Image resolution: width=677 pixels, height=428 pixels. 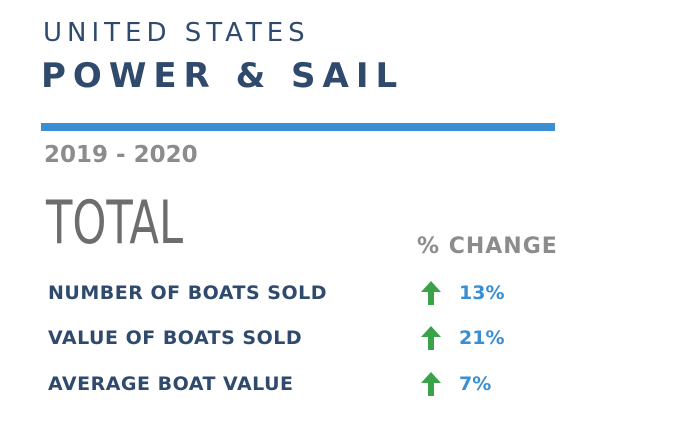 What do you see at coordinates (115, 223) in the screenshot?
I see `total-heading: TOTAL` at bounding box center [115, 223].